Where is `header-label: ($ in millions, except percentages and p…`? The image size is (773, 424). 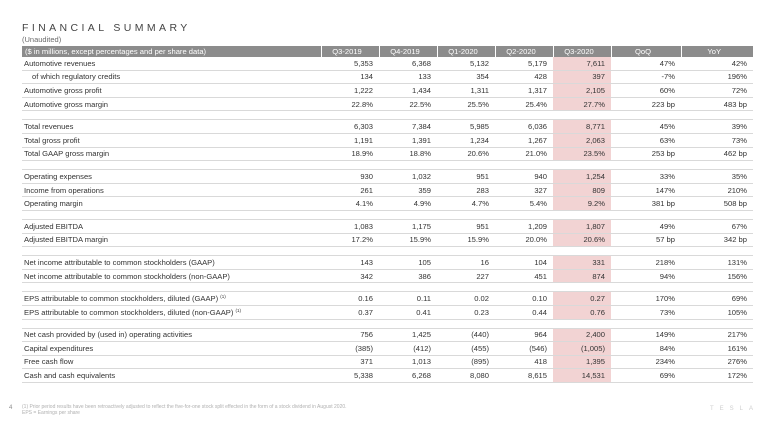
header-label: ($ in millions, except percentages and p… is located at coordinates (171, 51).